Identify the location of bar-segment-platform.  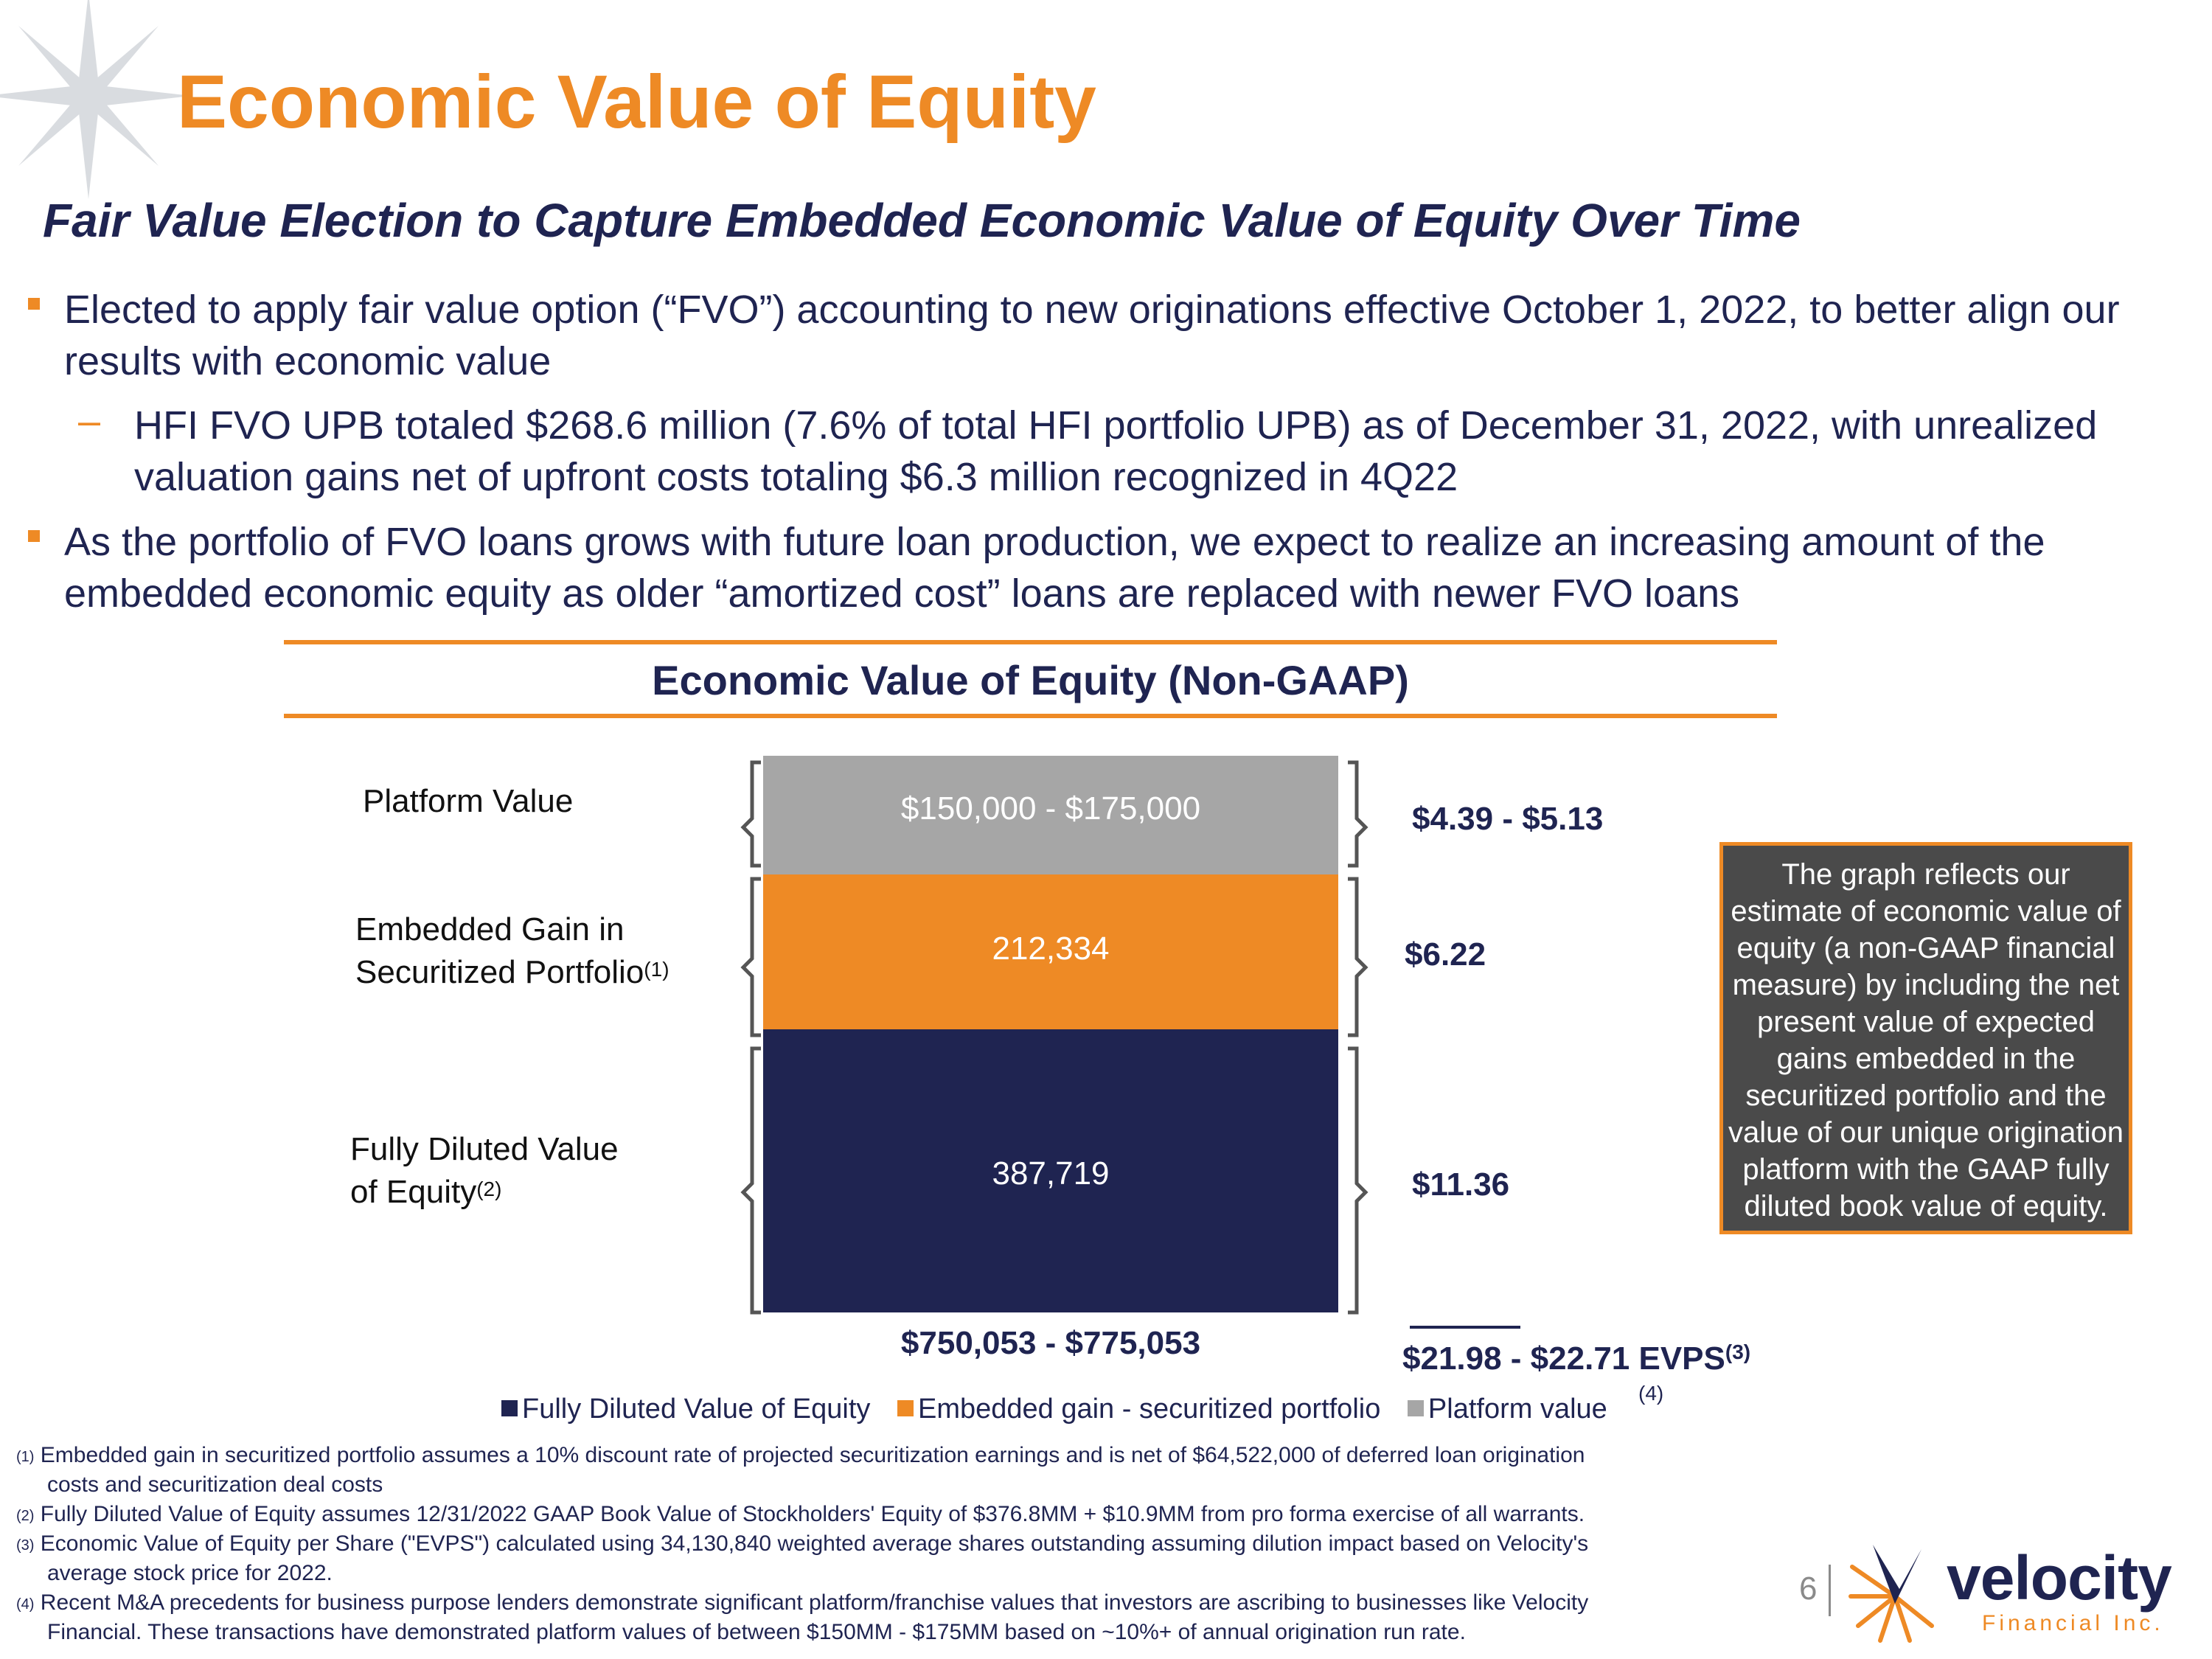
(1050, 815).